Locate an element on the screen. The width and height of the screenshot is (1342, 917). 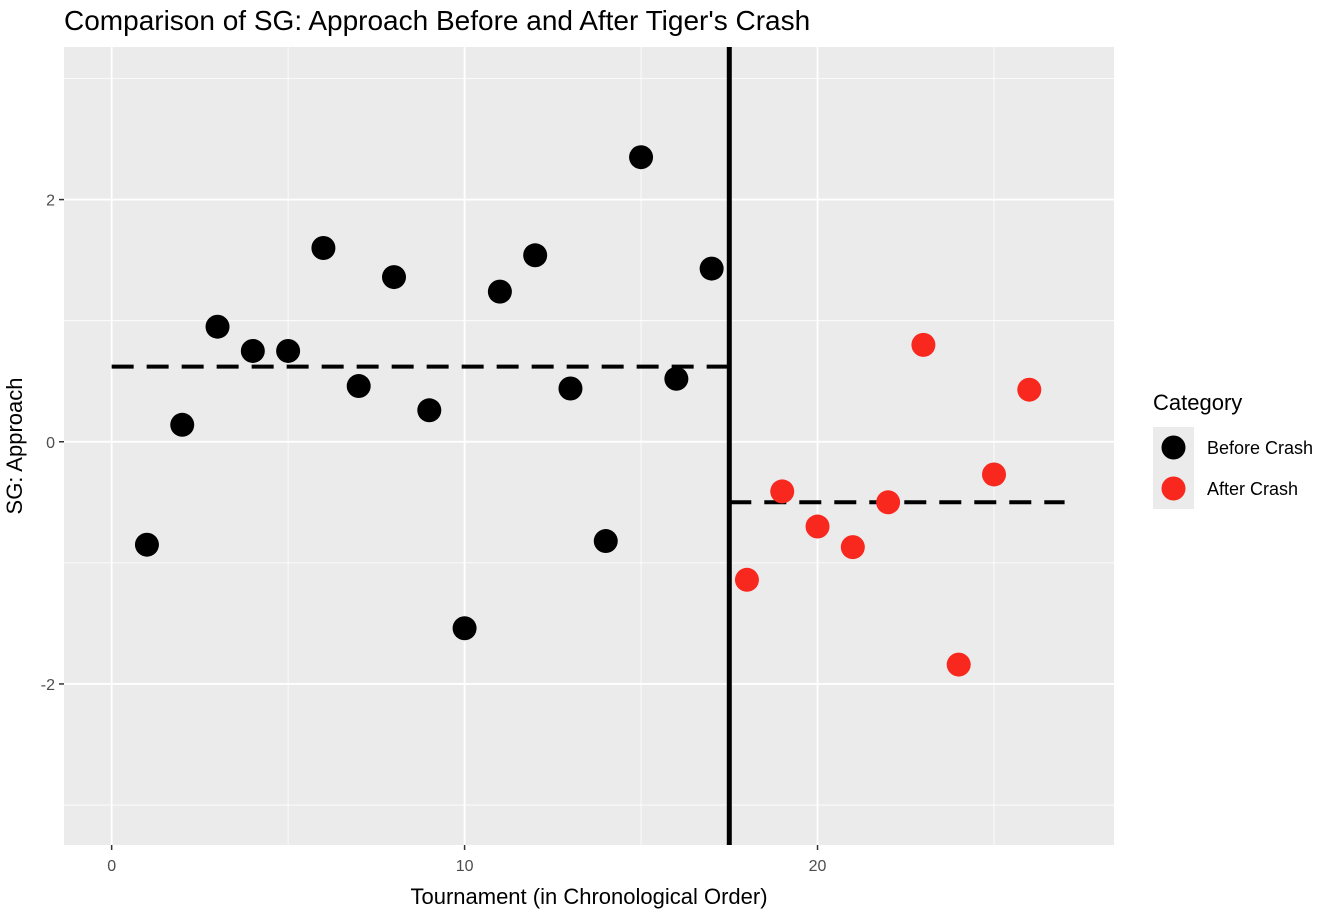
y-tick-label: 0 is located at coordinates (50, 443).